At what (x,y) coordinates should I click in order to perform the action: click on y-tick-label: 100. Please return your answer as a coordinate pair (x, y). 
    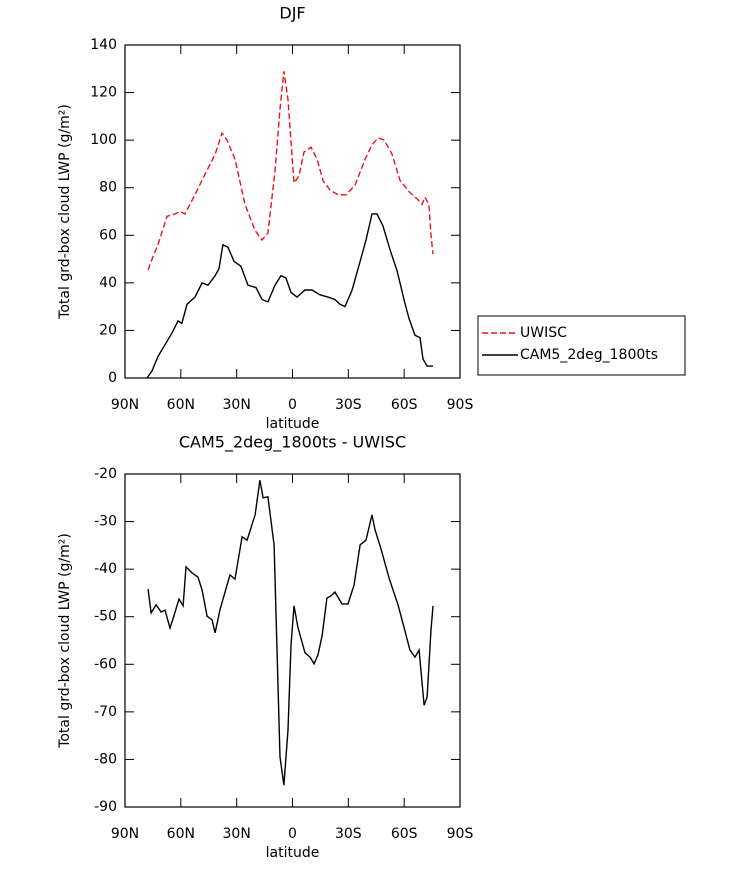
    Looking at the image, I should click on (103, 140).